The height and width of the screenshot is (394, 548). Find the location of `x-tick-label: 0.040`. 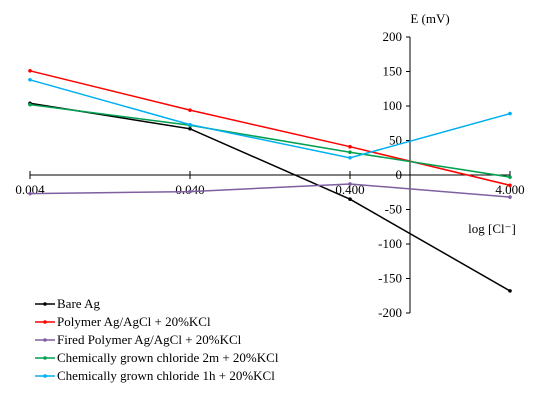

x-tick-label: 0.040 is located at coordinates (189, 189).